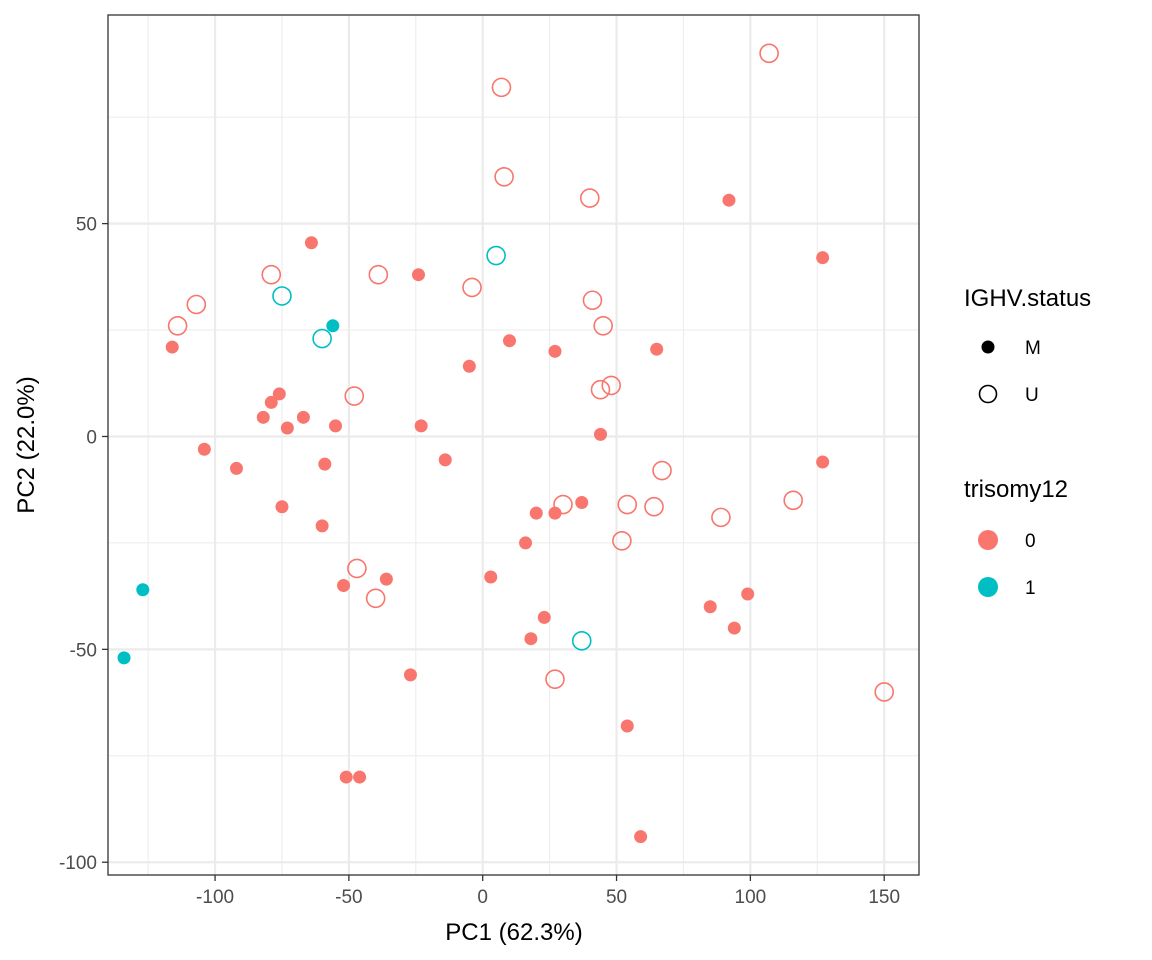 This screenshot has height=960, width=1152. What do you see at coordinates (215, 897) in the screenshot?
I see `x-tick-label: -100` at bounding box center [215, 897].